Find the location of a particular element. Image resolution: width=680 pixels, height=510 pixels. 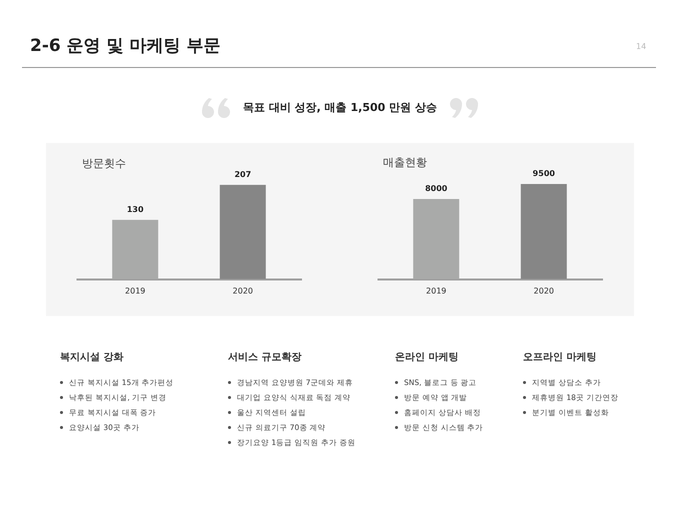

text: 목표 대비 성장, 매출 1,500 만원 상승 is located at coordinates (340, 107).